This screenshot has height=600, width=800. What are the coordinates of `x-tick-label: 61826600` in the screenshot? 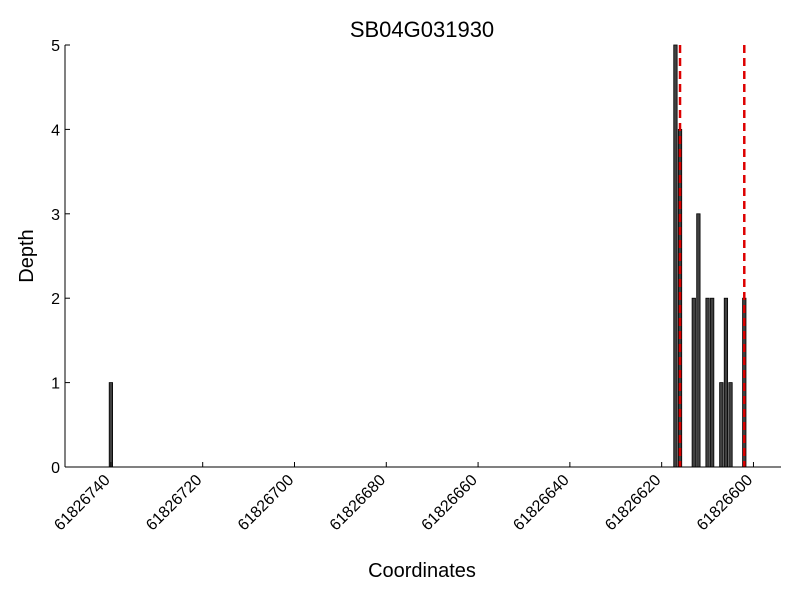 It's located at (725, 503).